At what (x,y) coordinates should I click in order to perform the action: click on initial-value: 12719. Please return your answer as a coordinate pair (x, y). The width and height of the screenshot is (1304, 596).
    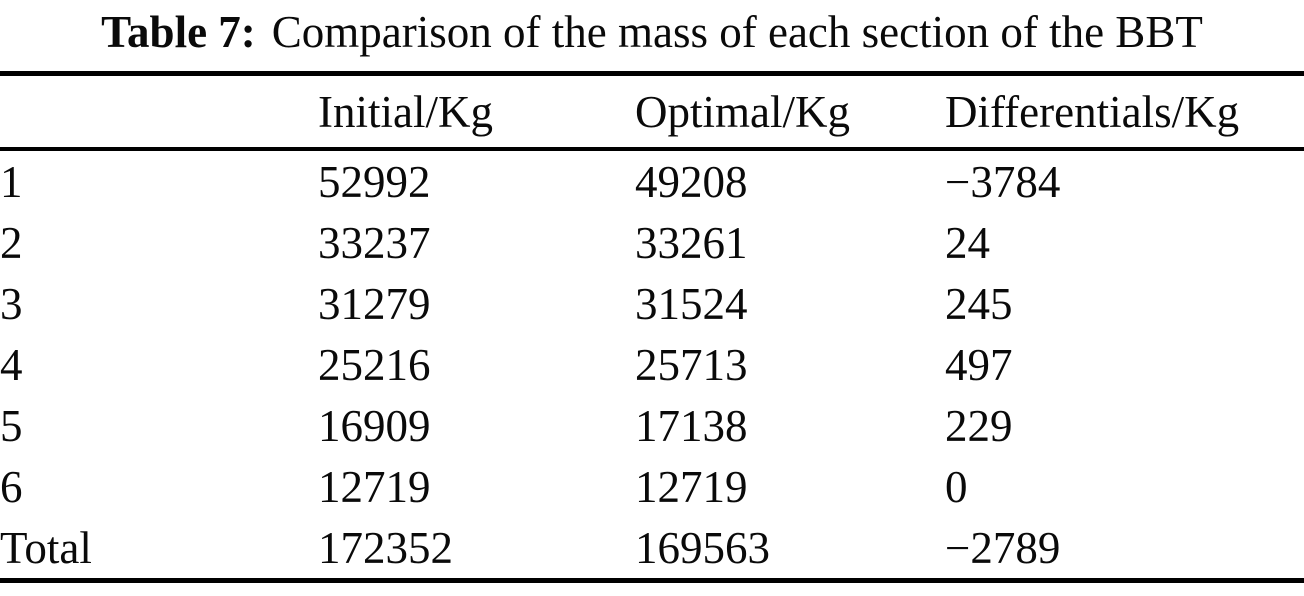
    Looking at the image, I should click on (374, 486).